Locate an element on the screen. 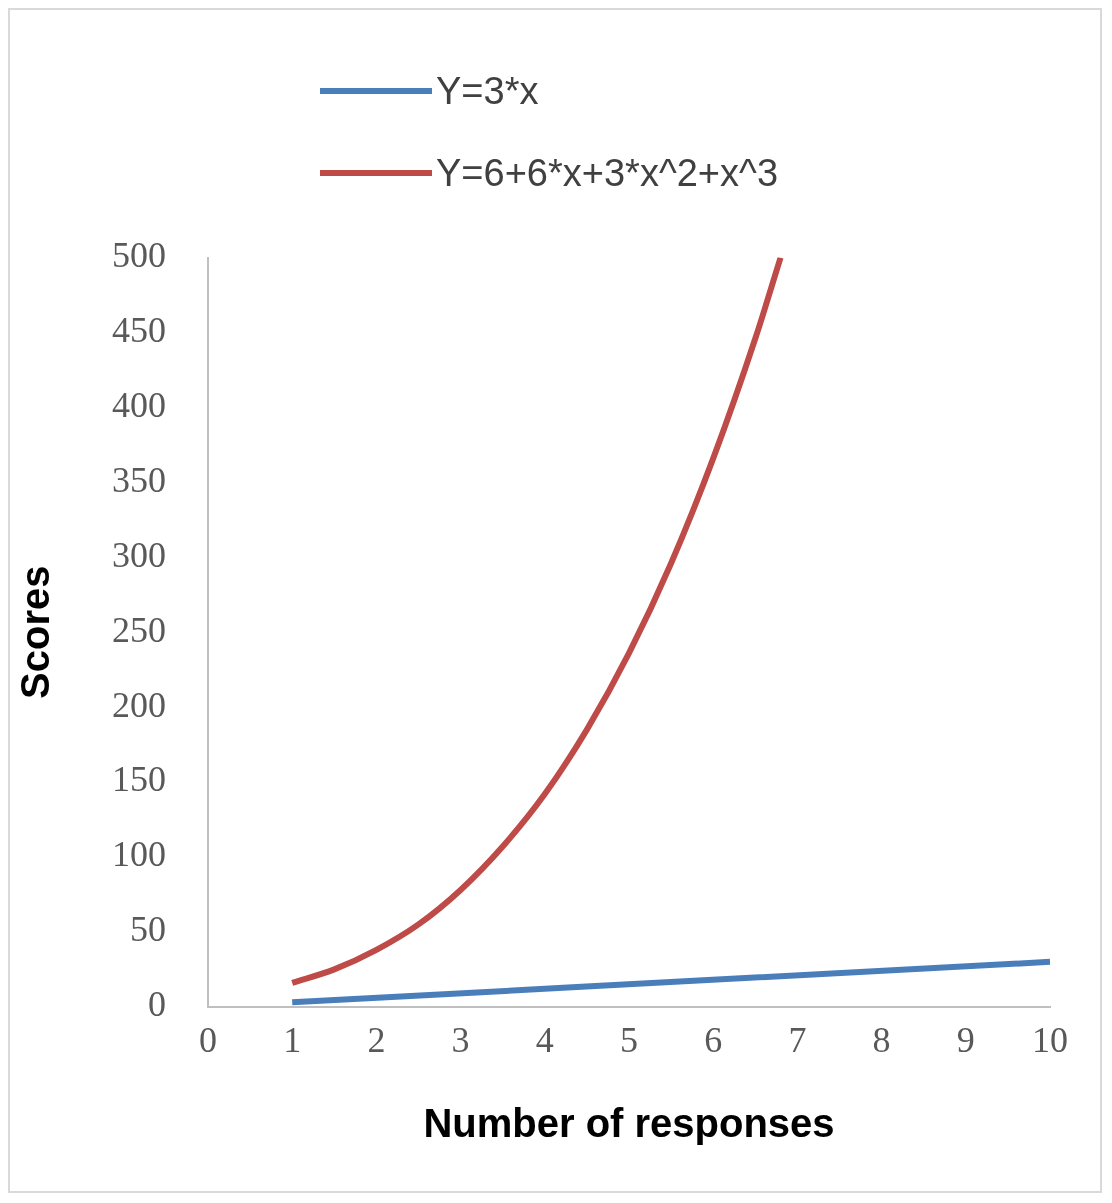 Image resolution: width=1112 pixels, height=1203 pixels. x-tick-label: 1 is located at coordinates (292, 1039).